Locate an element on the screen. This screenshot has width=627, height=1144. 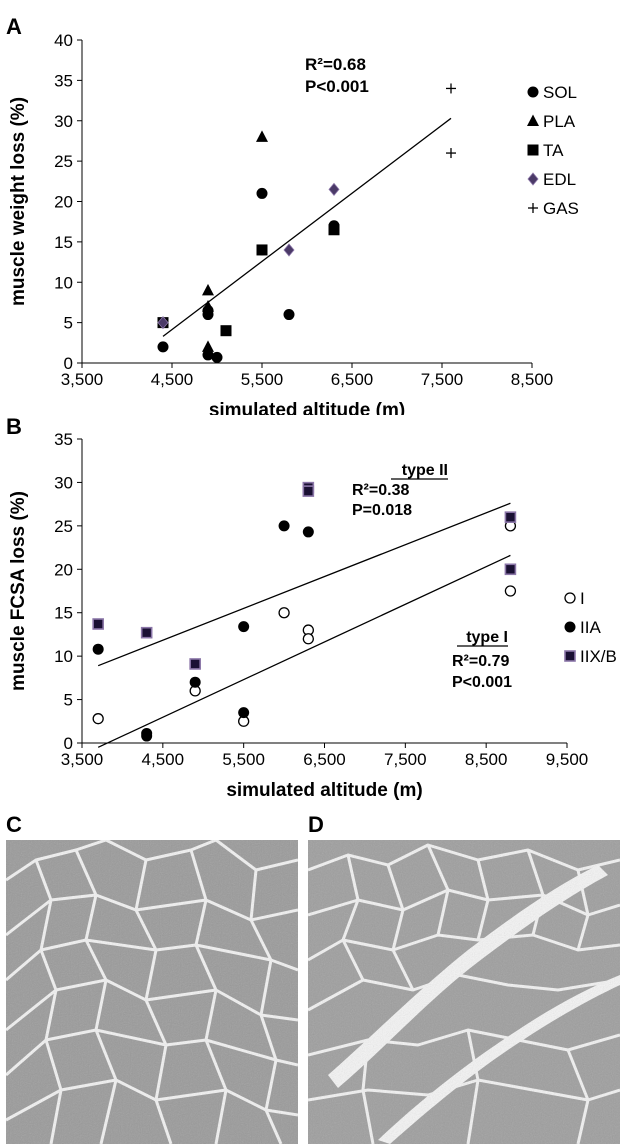
chart-a-legend-label-pla: PLA is located at coordinates (559, 121).